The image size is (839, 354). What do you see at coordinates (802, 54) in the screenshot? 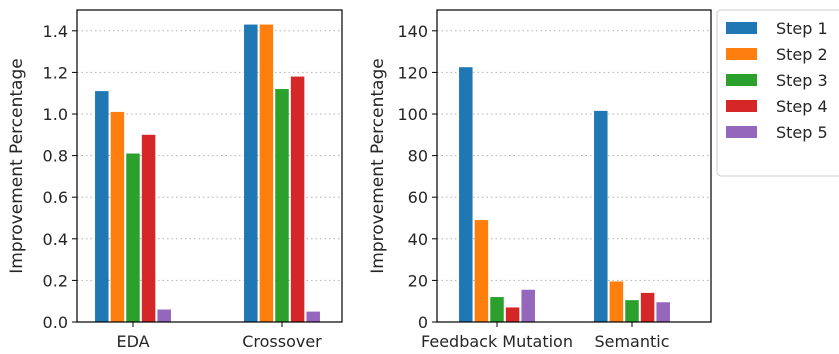
I see `legend-label: Step 2` at bounding box center [802, 54].